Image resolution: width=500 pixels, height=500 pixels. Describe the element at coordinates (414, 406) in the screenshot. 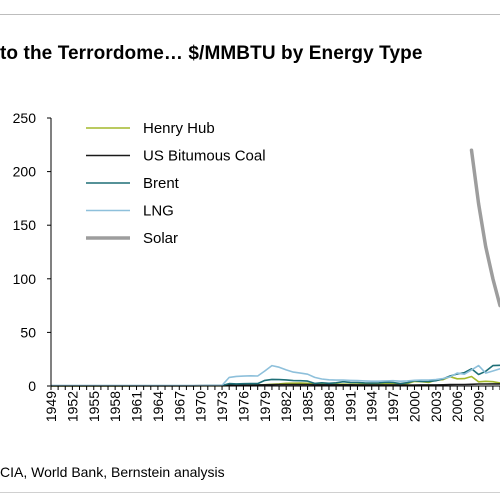

I see `x-tick-label: 2000` at that location.